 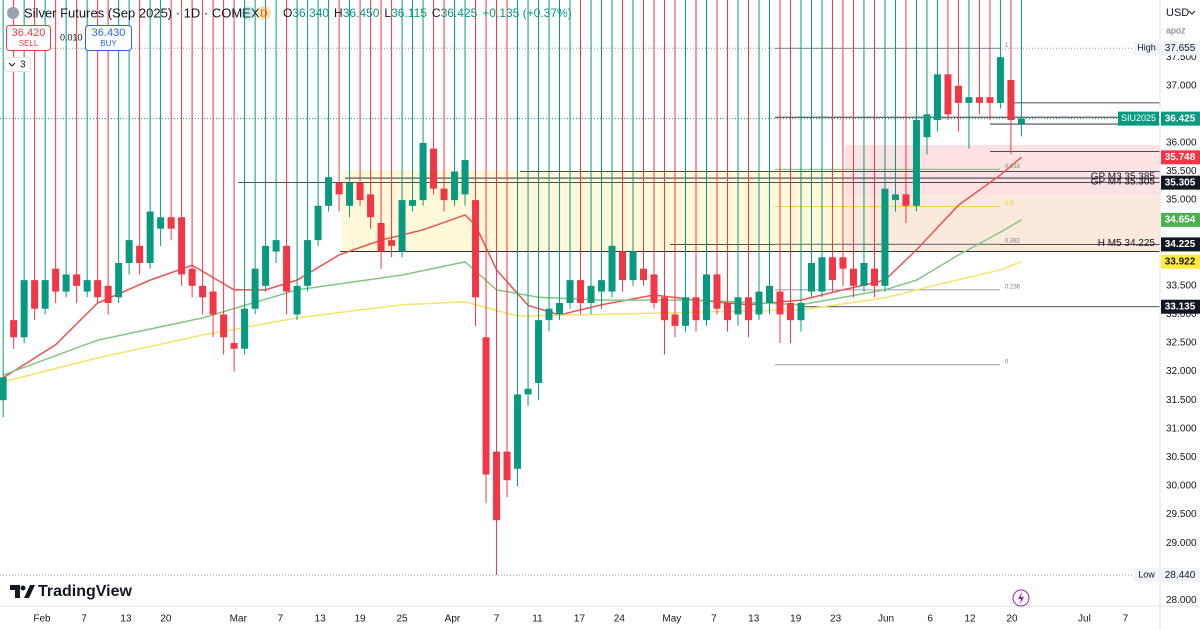 I want to click on ohlc-key: O, so click(x=287, y=13).